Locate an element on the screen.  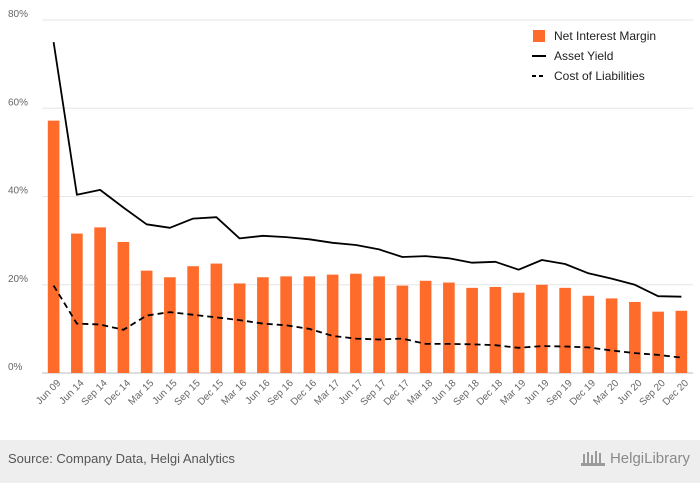
cost-of-liabilities-line is located at coordinates (367, 322).